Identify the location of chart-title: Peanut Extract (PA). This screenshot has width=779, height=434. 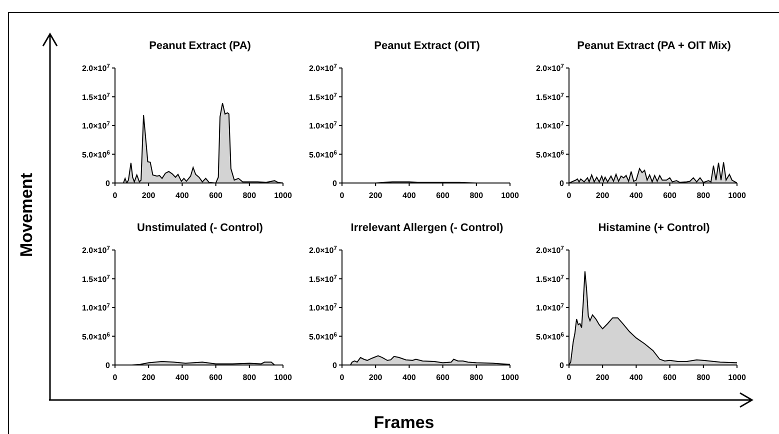
(200, 46).